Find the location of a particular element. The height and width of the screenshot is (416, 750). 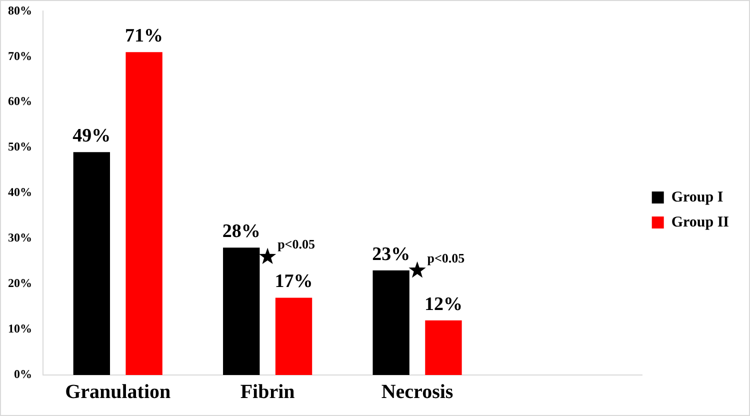

x-tick-label: Granulation is located at coordinates (118, 392).